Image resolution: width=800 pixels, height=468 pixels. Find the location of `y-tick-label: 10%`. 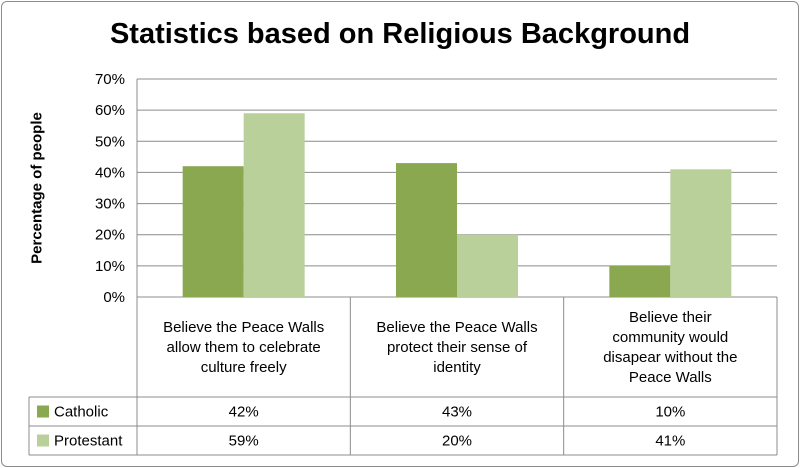

y-tick-label: 10% is located at coordinates (110, 266).